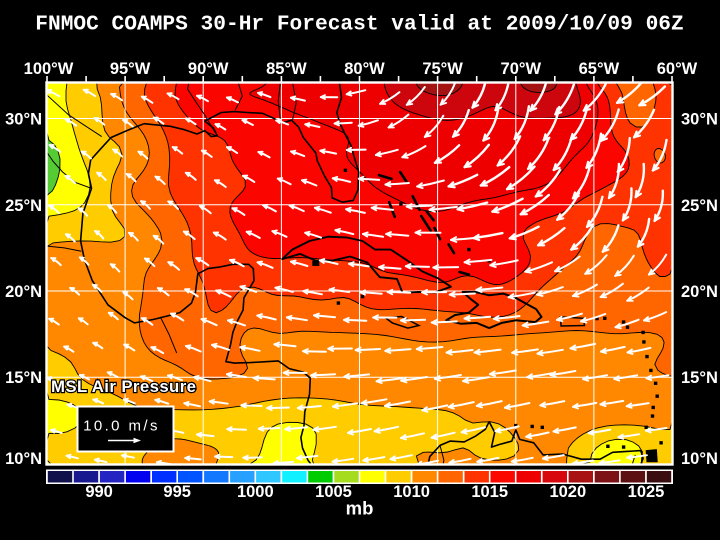 The image size is (720, 540). What do you see at coordinates (286, 69) in the screenshot?
I see `svg-text: 85°W` at bounding box center [286, 69].